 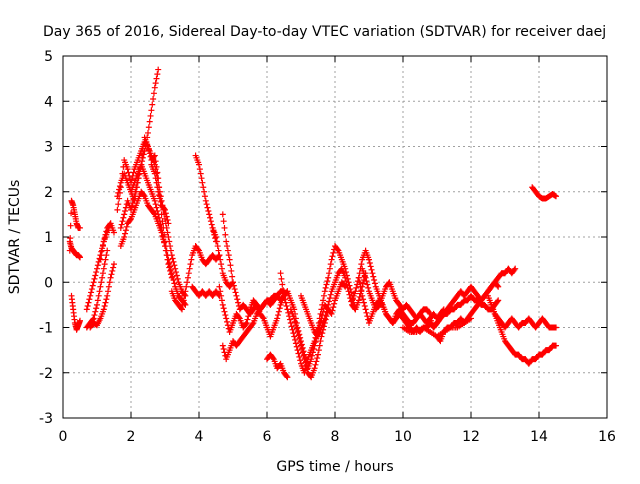 I want to click on x-tick-label: 16, so click(x=607, y=437).